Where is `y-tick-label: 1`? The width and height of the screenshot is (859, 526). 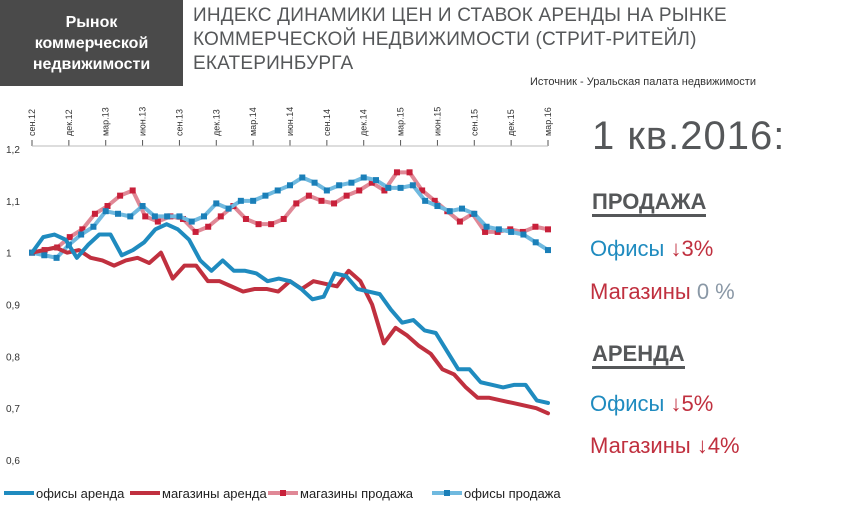 y-tick-label: 1 is located at coordinates (9, 254).